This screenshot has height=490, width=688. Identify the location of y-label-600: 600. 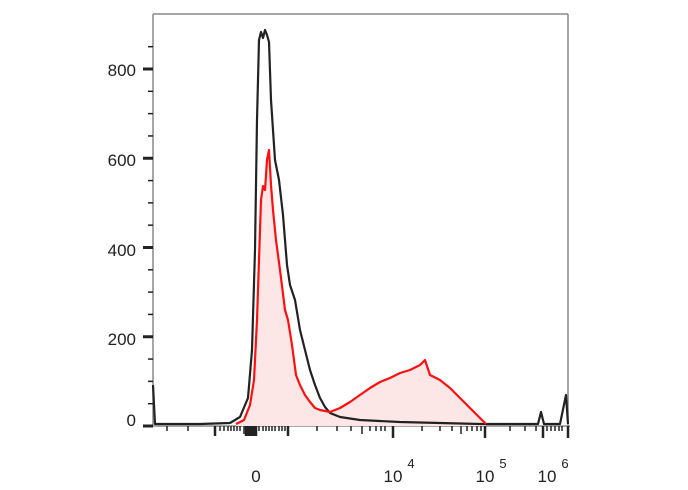
(122, 160).